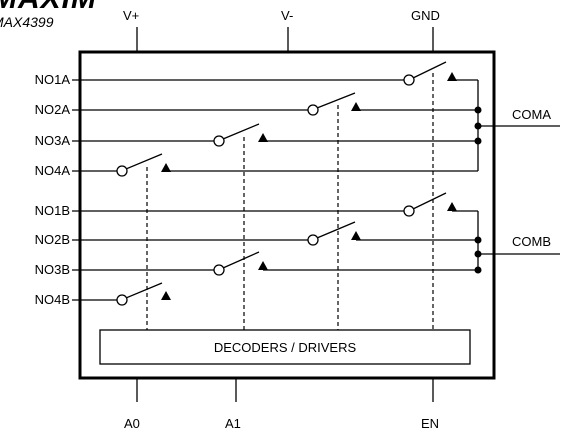  What do you see at coordinates (517, 125) in the screenshot?
I see `coma-bus: COMA` at bounding box center [517, 125].